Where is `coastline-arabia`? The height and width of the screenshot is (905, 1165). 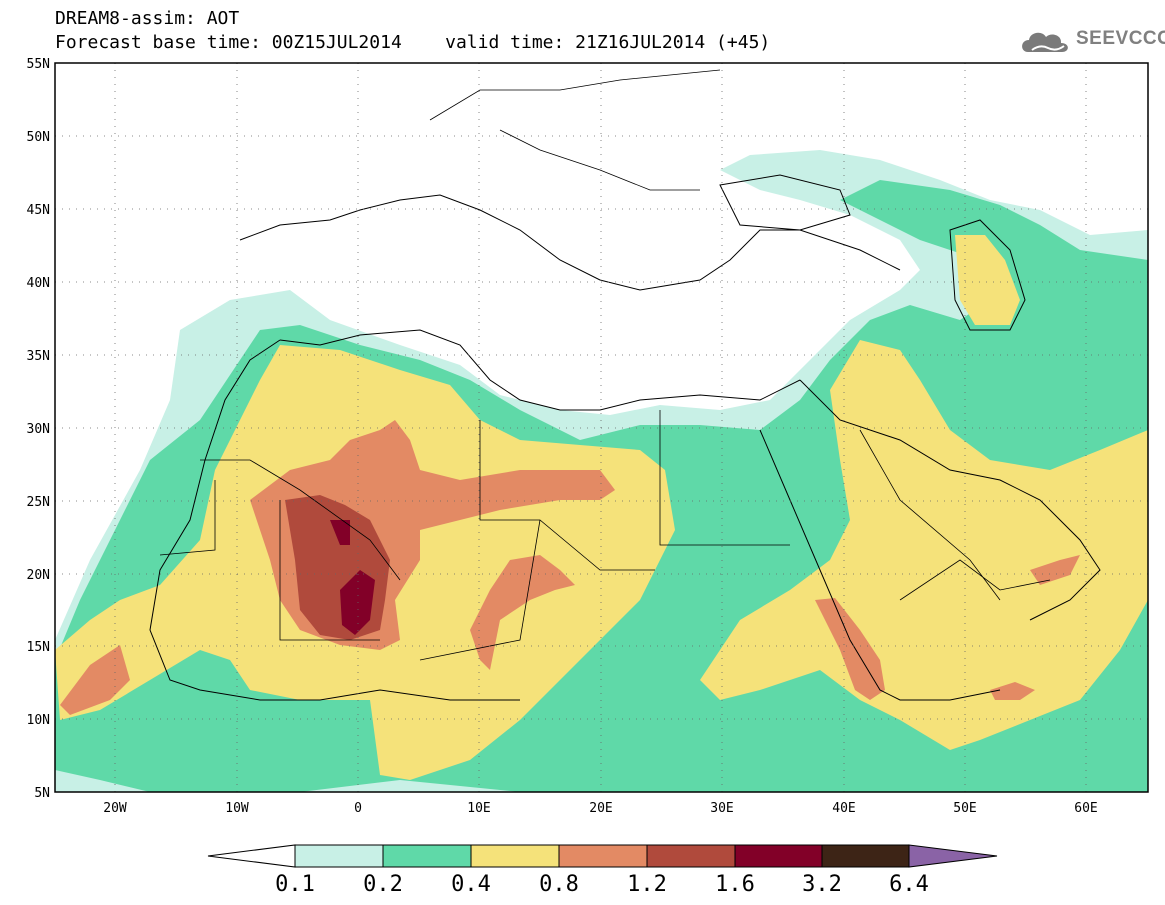
coastline-arabia is located at coordinates (950, 500).